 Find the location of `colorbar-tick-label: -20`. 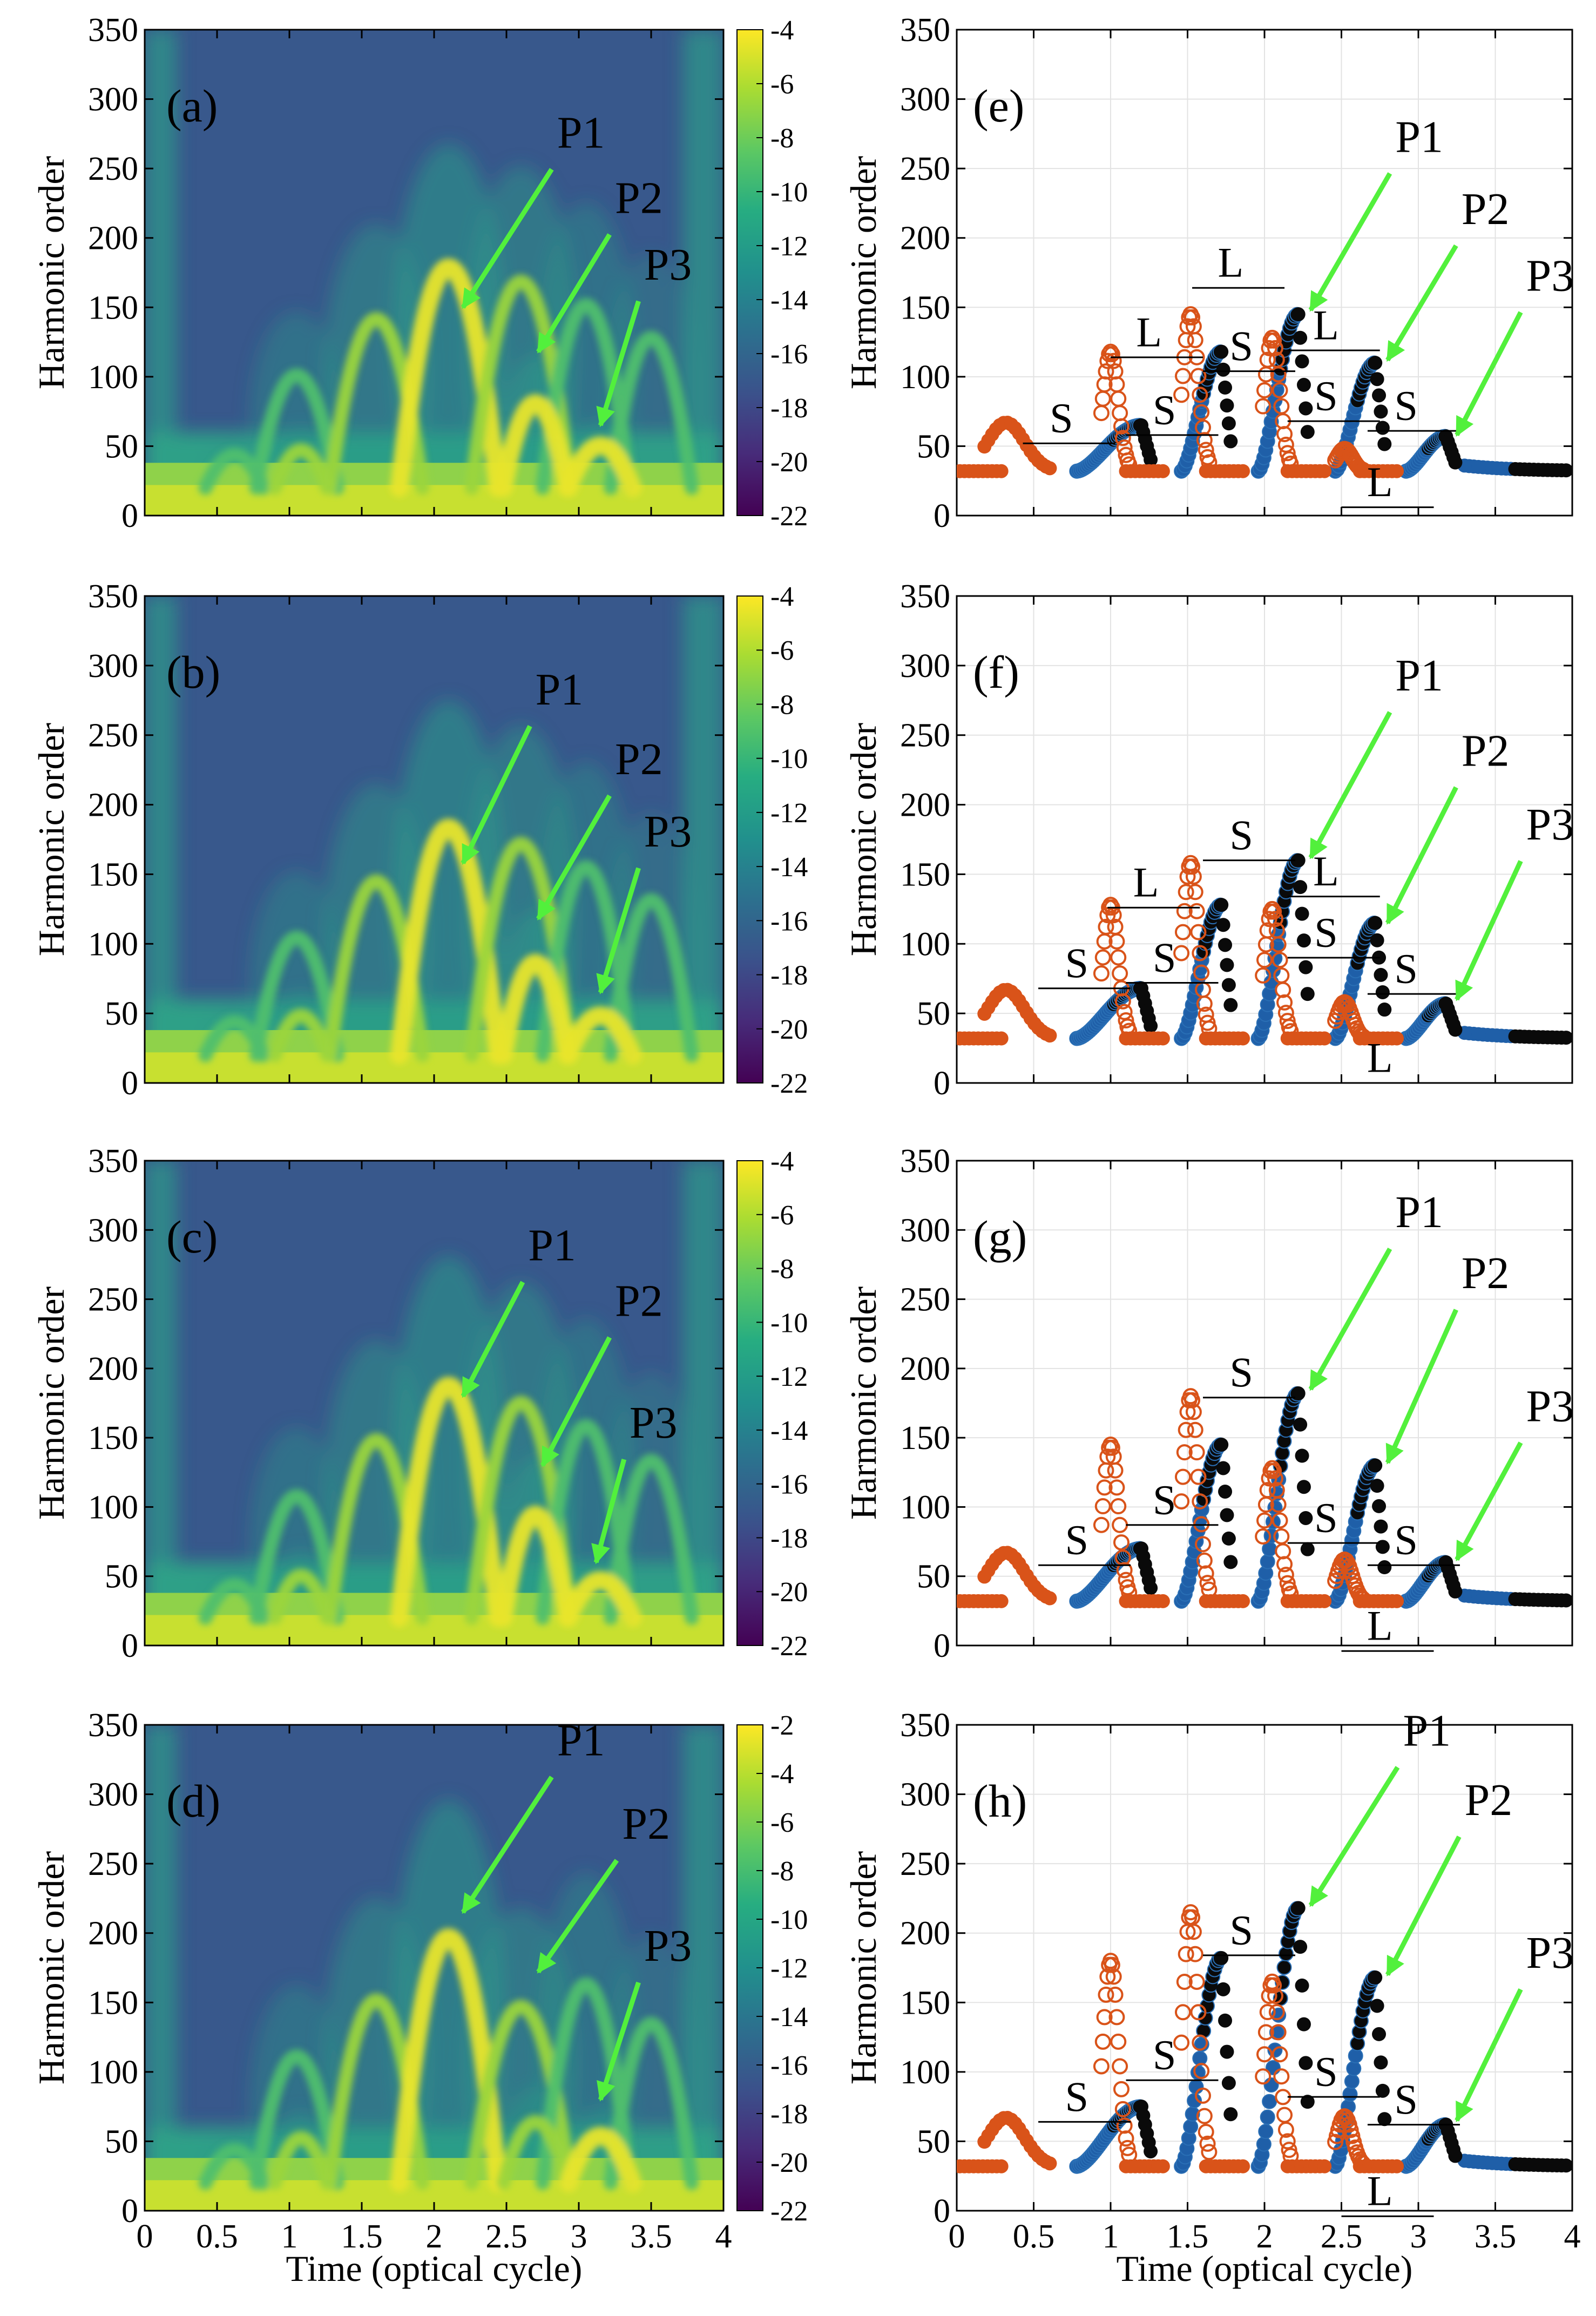

colorbar-tick-label: -20 is located at coordinates (789, 1592).